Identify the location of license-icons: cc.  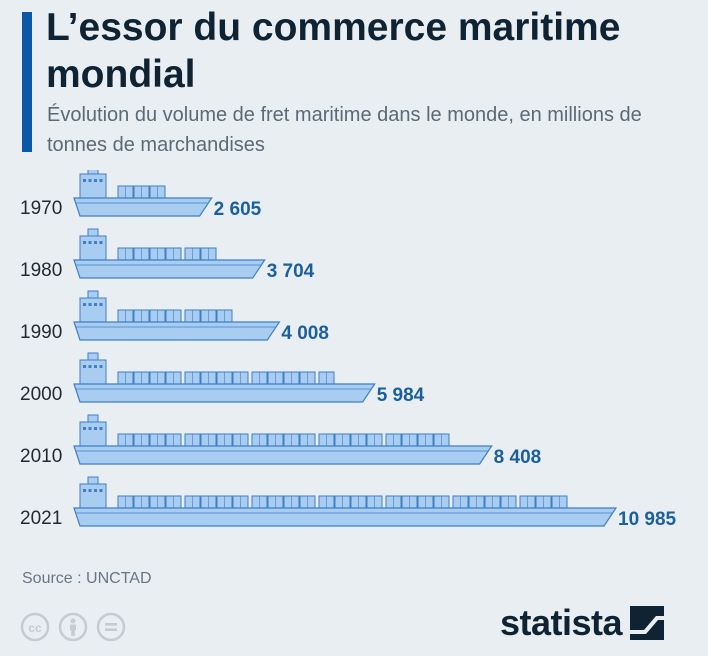
(73, 627).